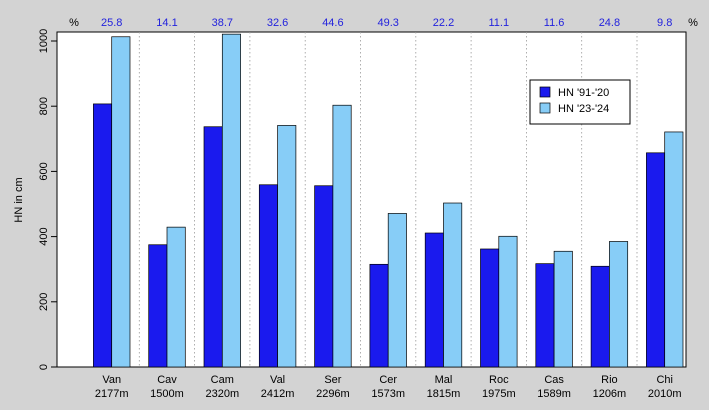 The image size is (709, 410). Describe the element at coordinates (610, 394) in the screenshot. I see `x-tick-elevation-rio: 1206m` at that location.